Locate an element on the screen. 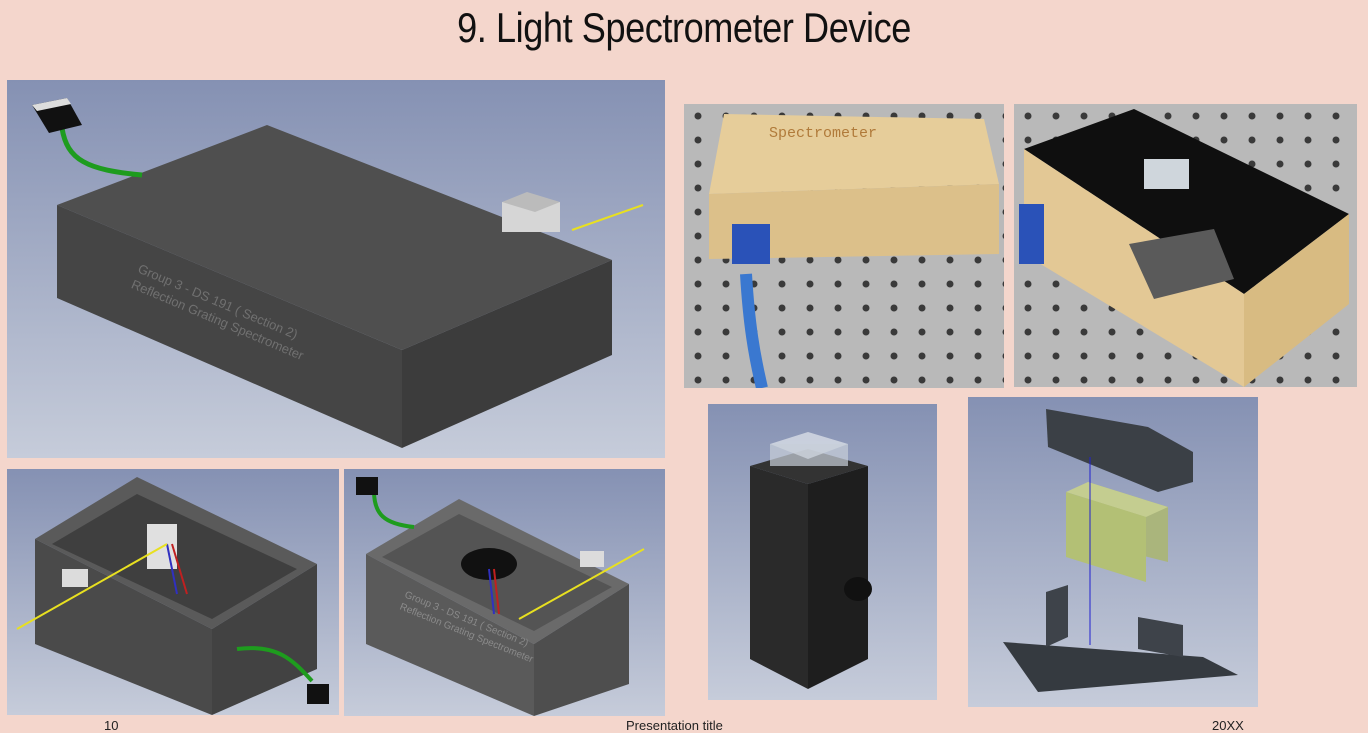 The height and width of the screenshot is (733, 1368). grating-mount-render-image is located at coordinates (1113, 552).